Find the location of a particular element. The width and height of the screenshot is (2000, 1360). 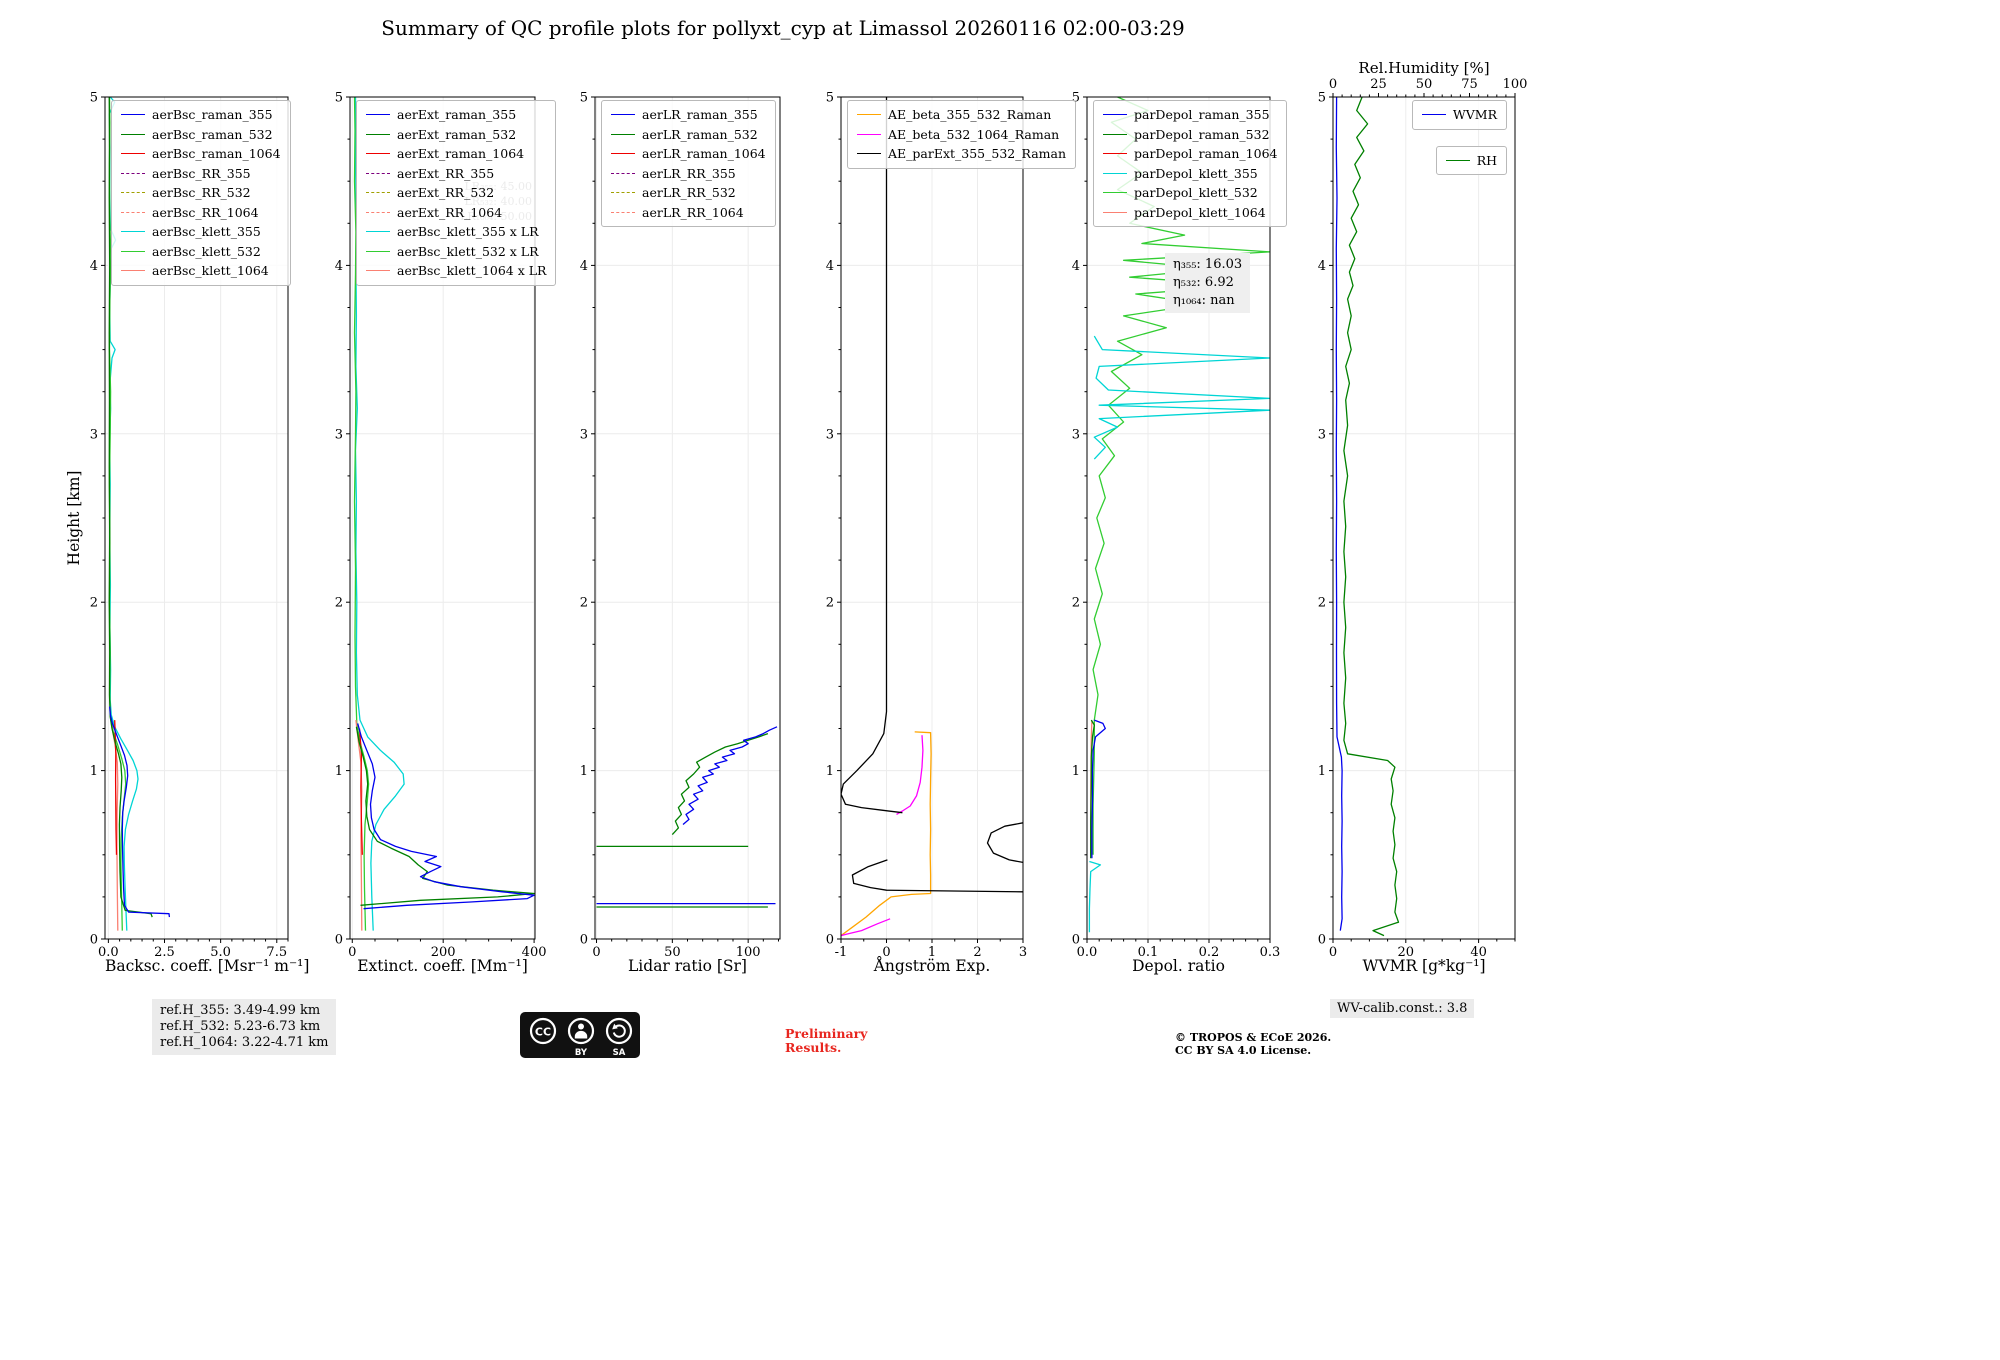

lidar-ratio-plot-canvas: 0 50 100 0 1 2 3 4 5 is located at coordinates (680, 525).